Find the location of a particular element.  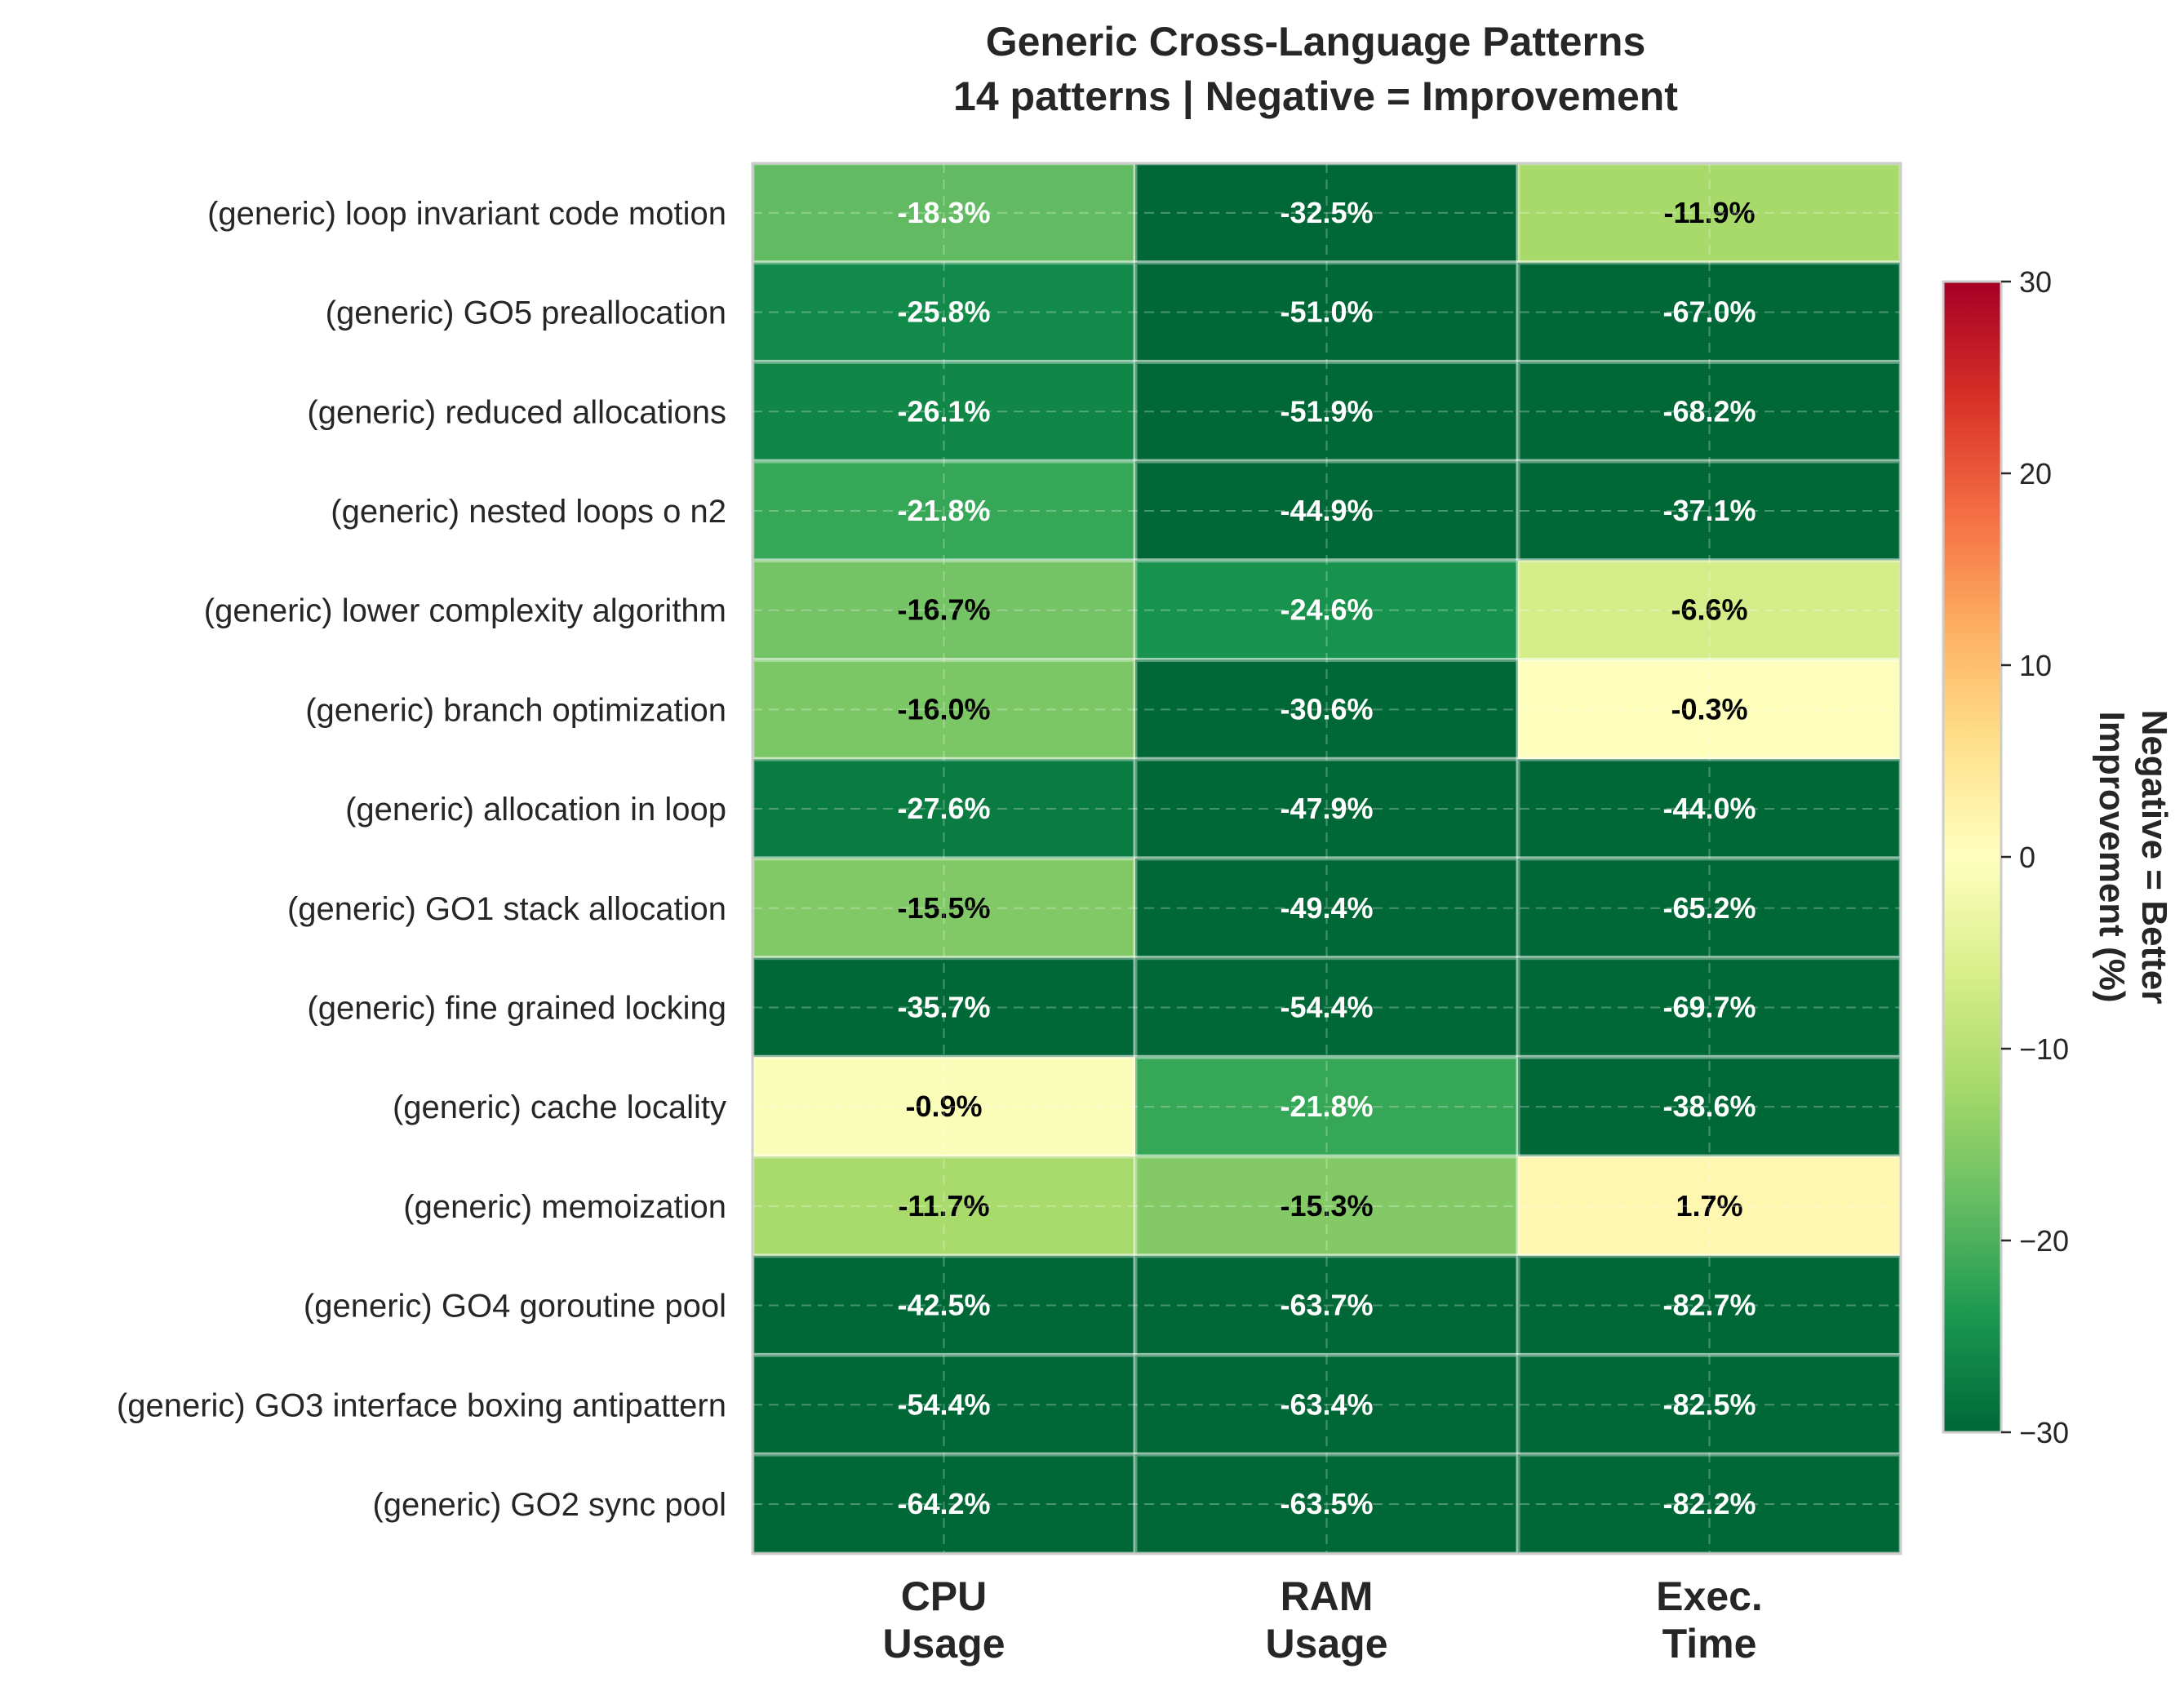

cell-value-label: -15.3% is located at coordinates (1326, 1206).